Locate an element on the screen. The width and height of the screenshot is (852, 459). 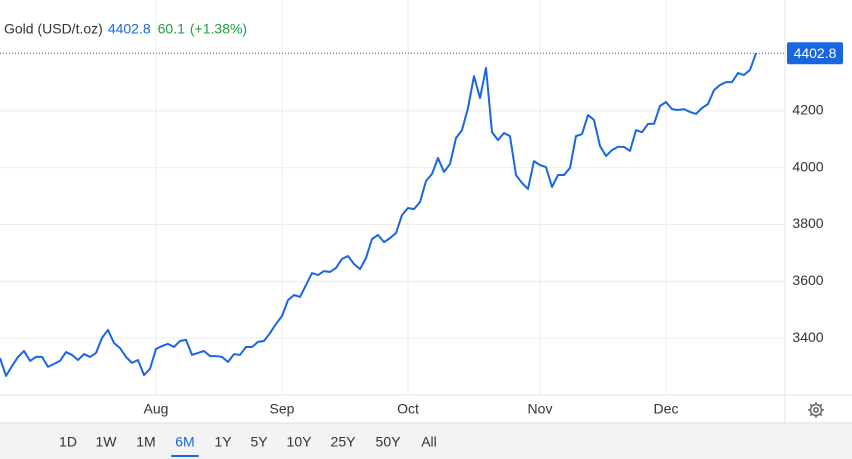
toolbar is located at coordinates (426, 441).